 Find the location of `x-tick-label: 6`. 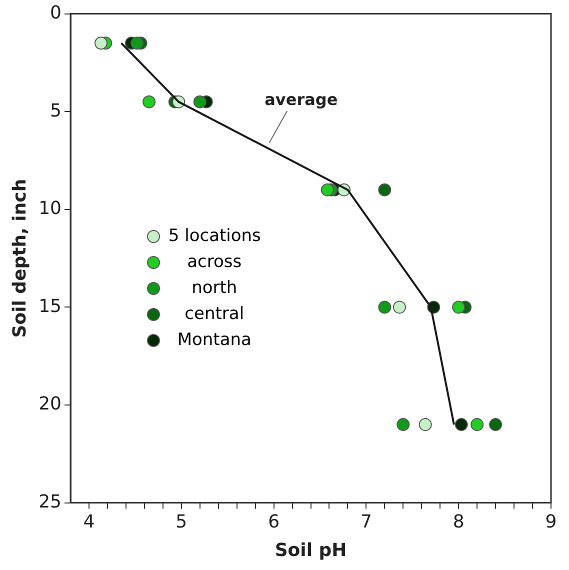

x-tick-label: 6 is located at coordinates (274, 521).